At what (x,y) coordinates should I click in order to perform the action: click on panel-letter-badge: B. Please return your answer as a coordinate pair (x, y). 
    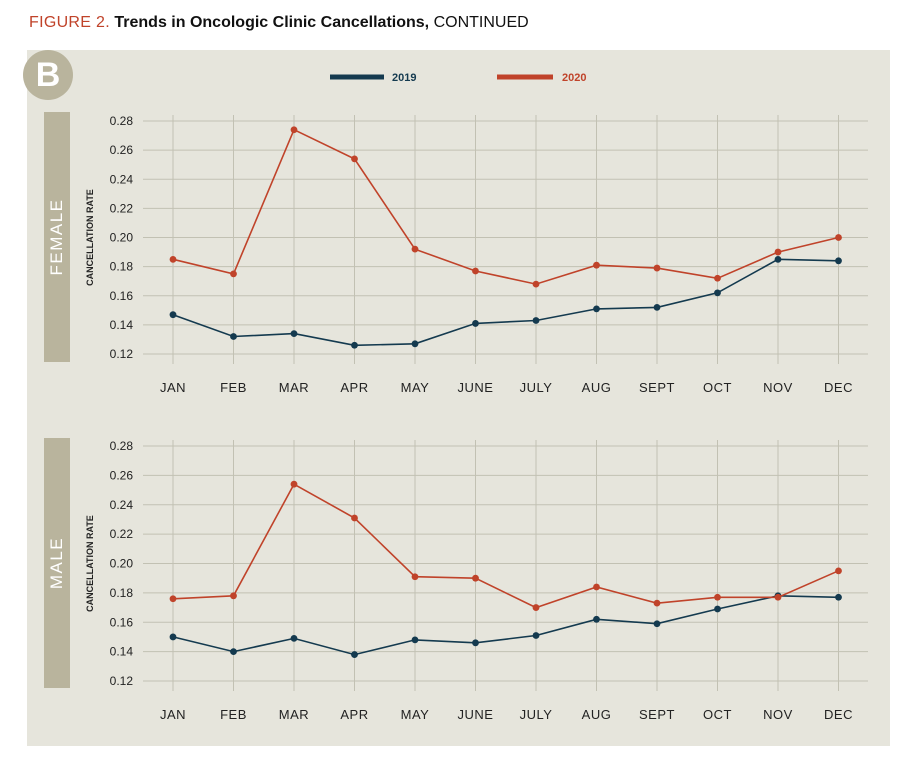
    Looking at the image, I should click on (48, 75).